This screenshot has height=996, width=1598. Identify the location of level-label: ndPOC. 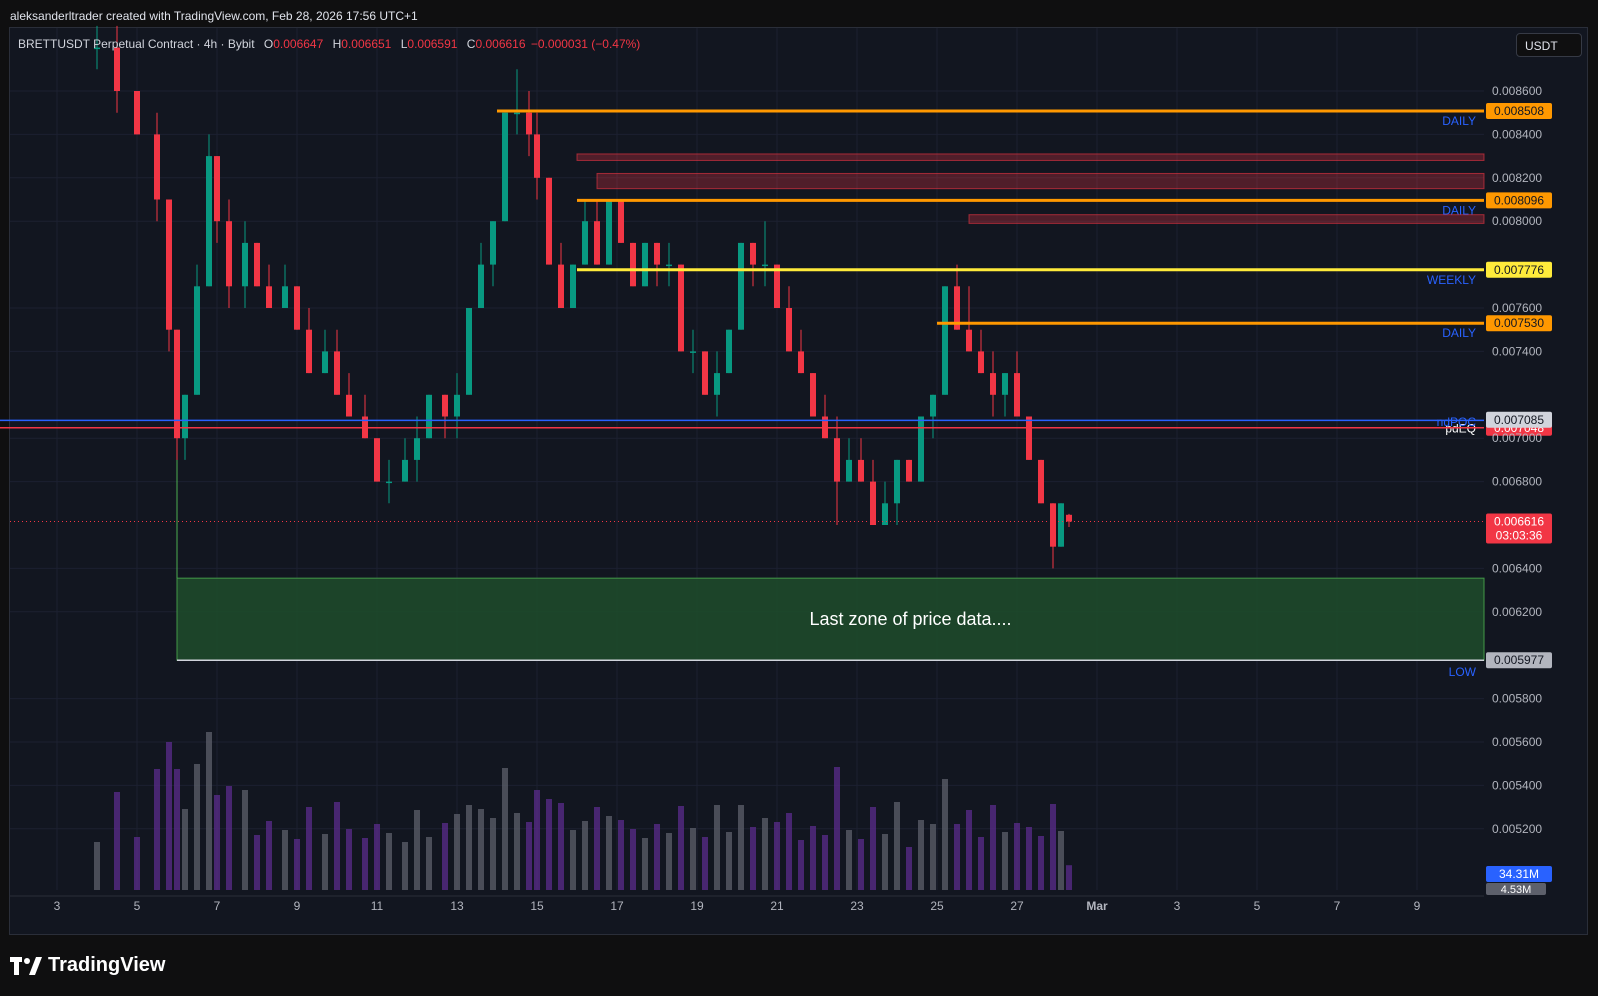
(1457, 422).